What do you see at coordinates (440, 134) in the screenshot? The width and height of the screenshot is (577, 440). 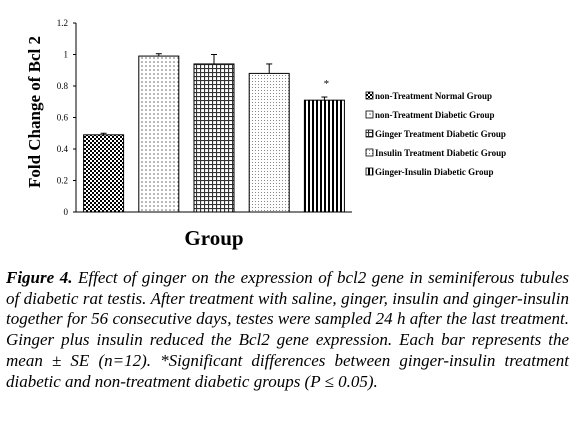 I see `legend-label: Ginger Treatment Diabetic Group` at bounding box center [440, 134].